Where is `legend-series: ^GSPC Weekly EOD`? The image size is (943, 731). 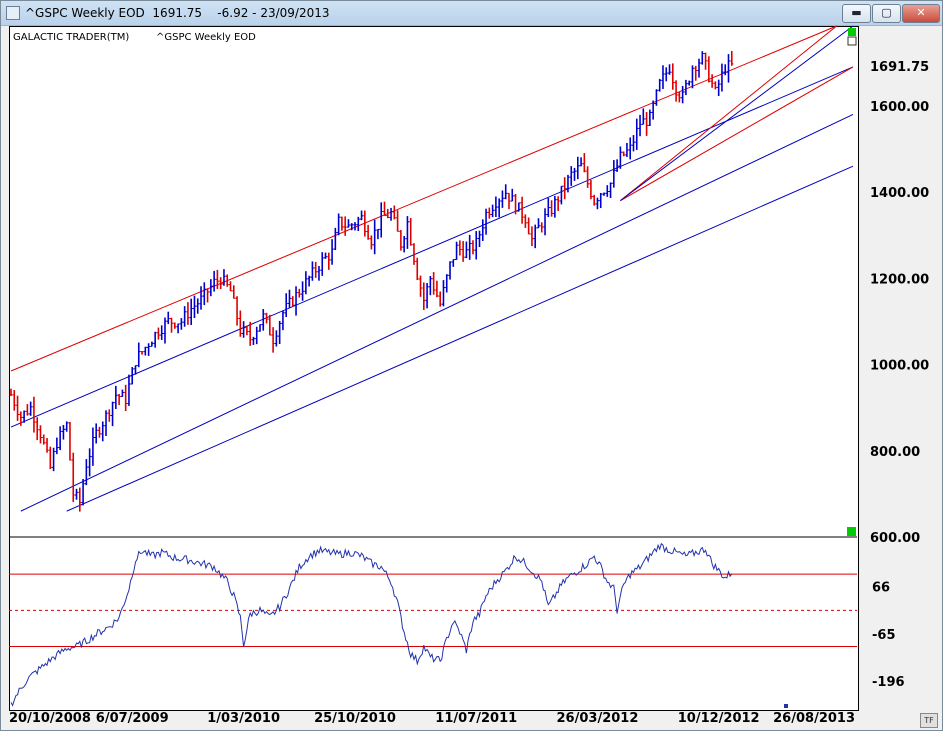
legend-series: ^GSPC Weekly EOD is located at coordinates (206, 37).